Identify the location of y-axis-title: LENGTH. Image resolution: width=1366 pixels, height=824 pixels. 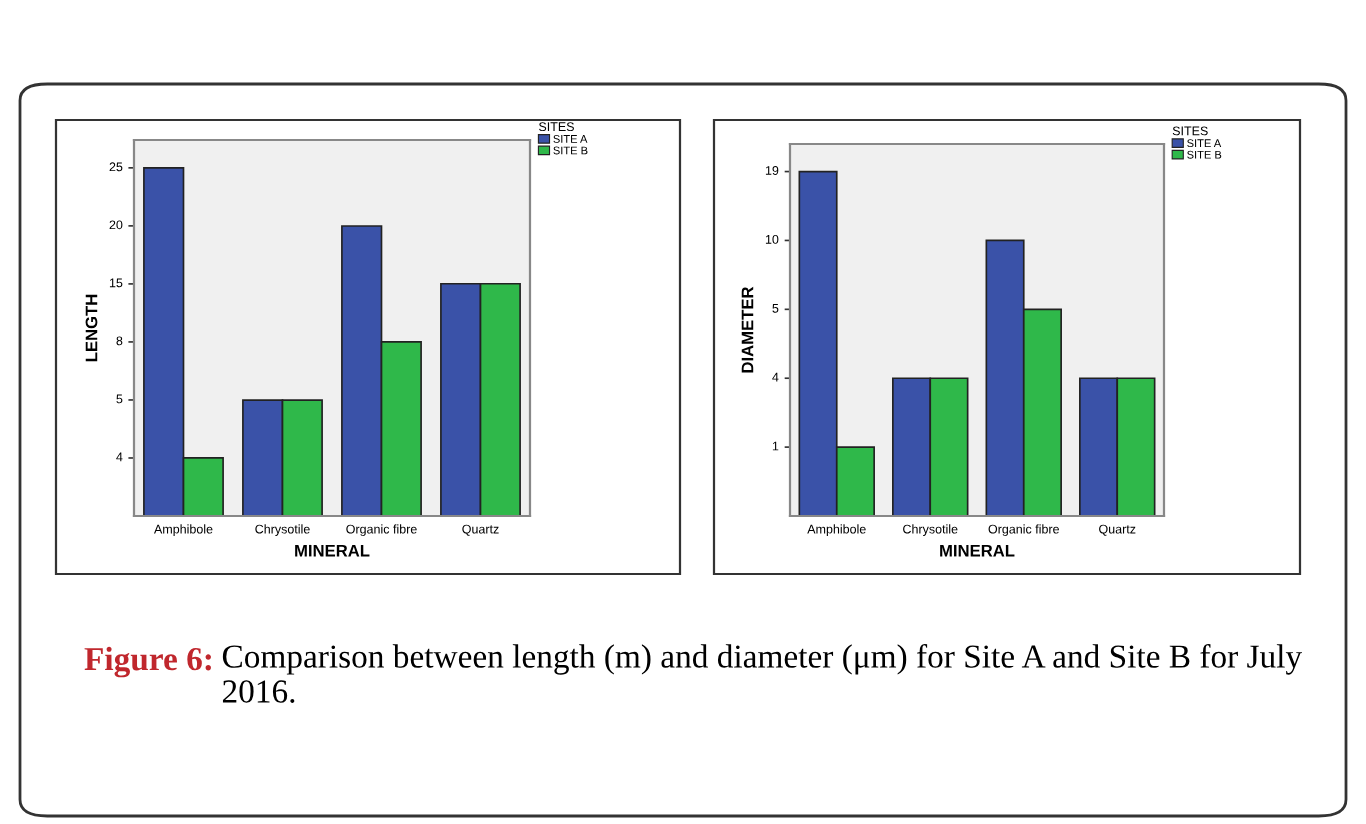
(91, 328).